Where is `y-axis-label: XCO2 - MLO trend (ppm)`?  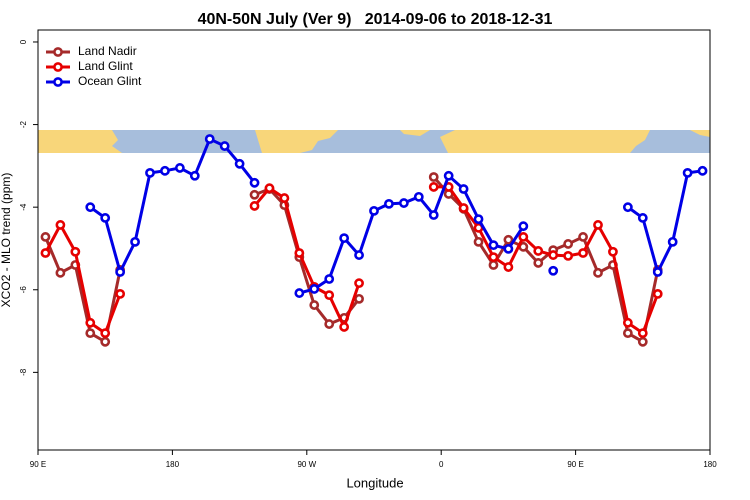 y-axis-label: XCO2 - MLO trend (ppm) is located at coordinates (6, 240).